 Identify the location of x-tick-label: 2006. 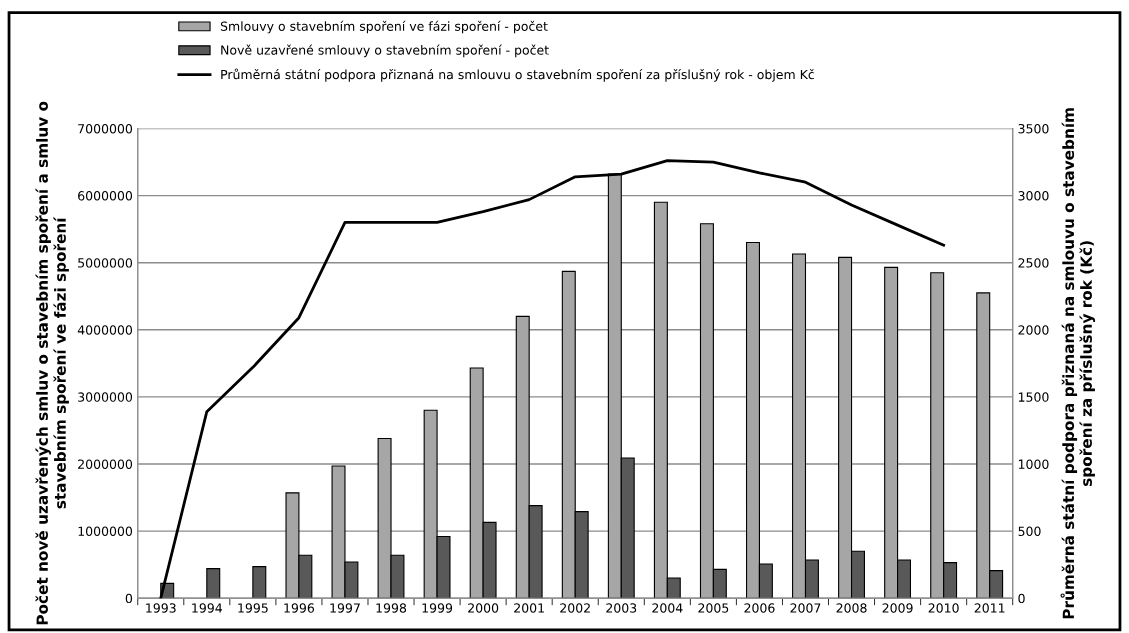
(759, 608).